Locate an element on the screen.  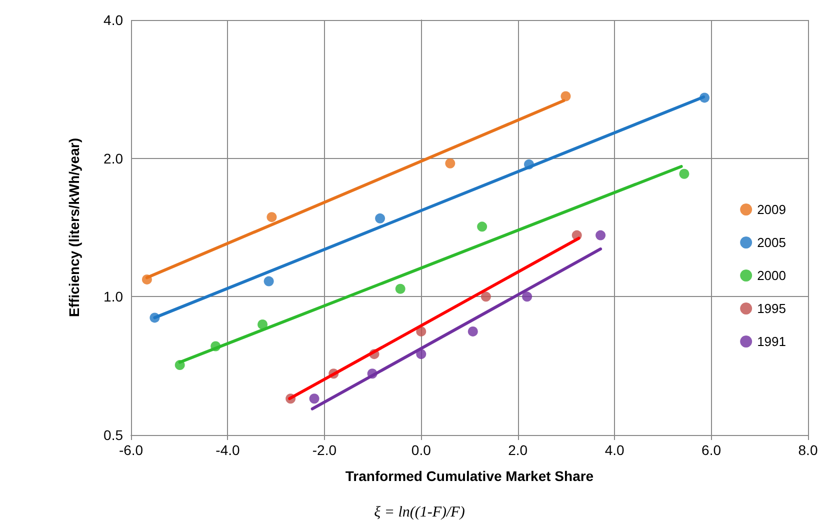
x-tick-label: 8.0 is located at coordinates (808, 450).